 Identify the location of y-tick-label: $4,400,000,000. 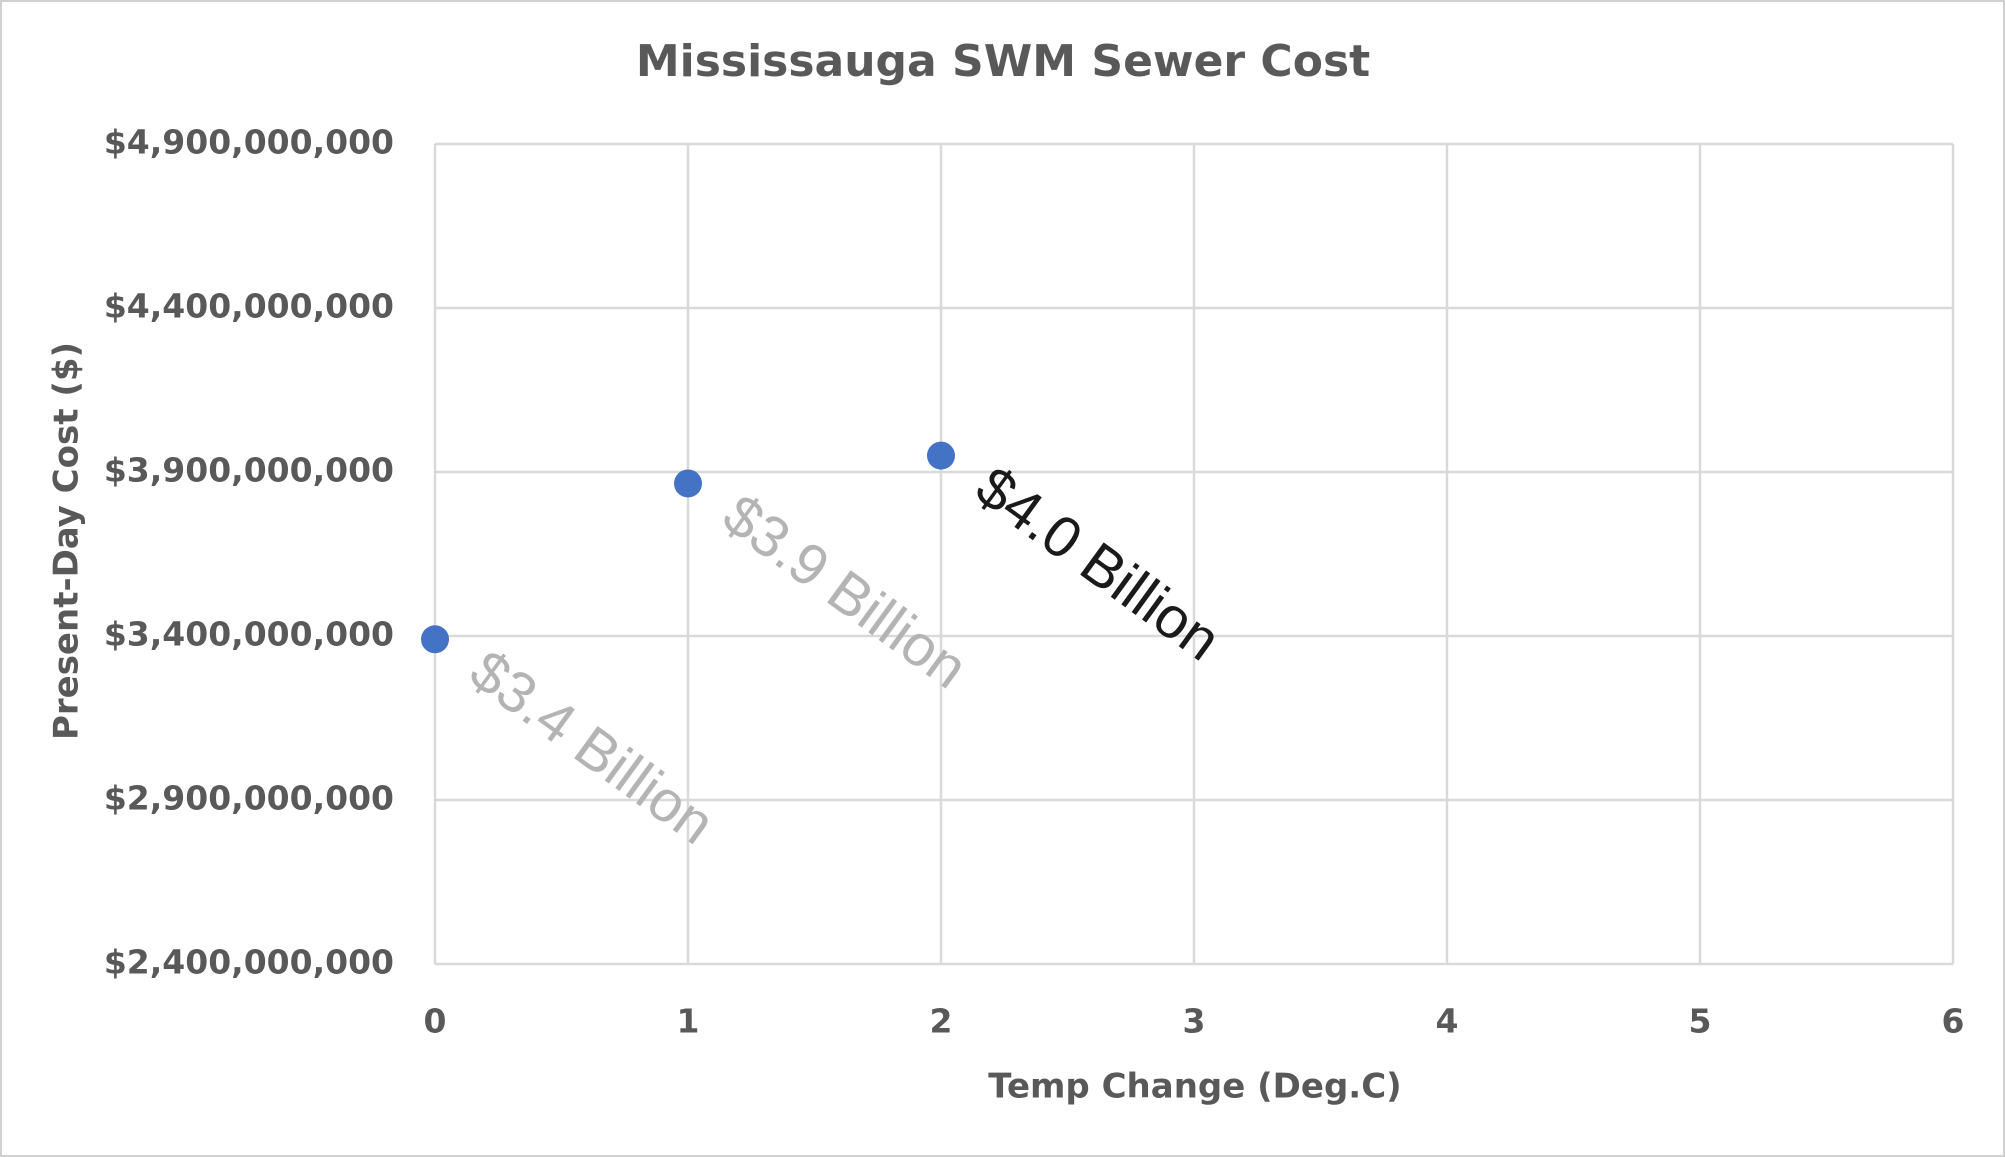
(249, 306).